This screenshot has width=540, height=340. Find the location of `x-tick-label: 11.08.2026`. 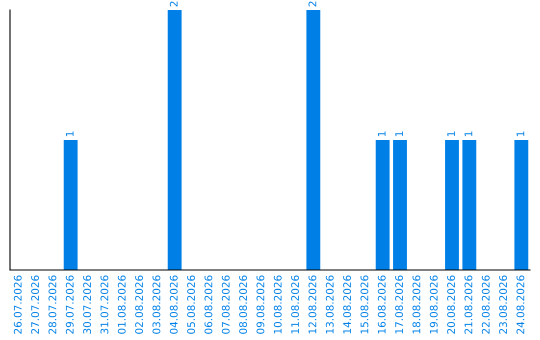

x-tick-label: 11.08.2026 is located at coordinates (295, 305).